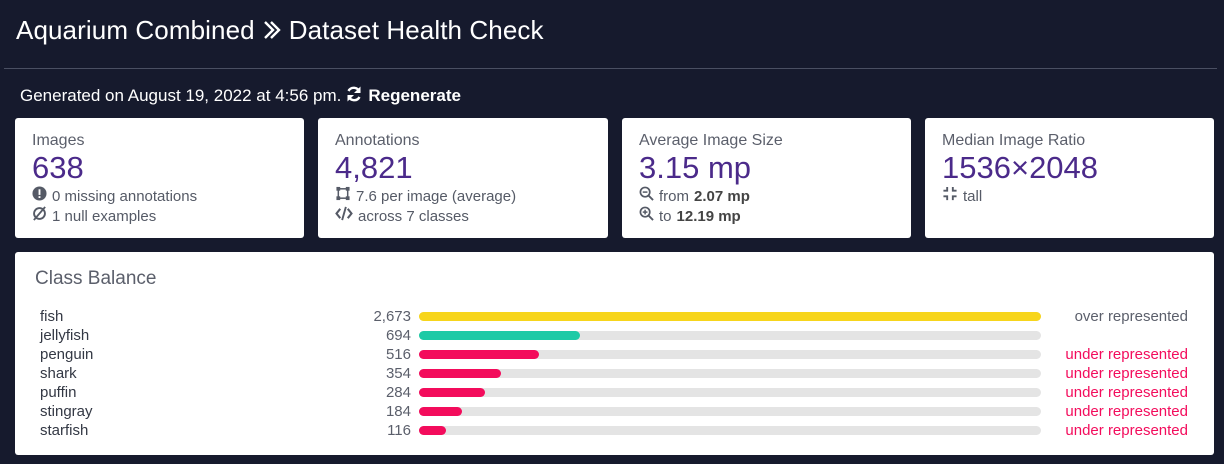  What do you see at coordinates (58, 167) in the screenshot?
I see `images-count: 638` at bounding box center [58, 167].